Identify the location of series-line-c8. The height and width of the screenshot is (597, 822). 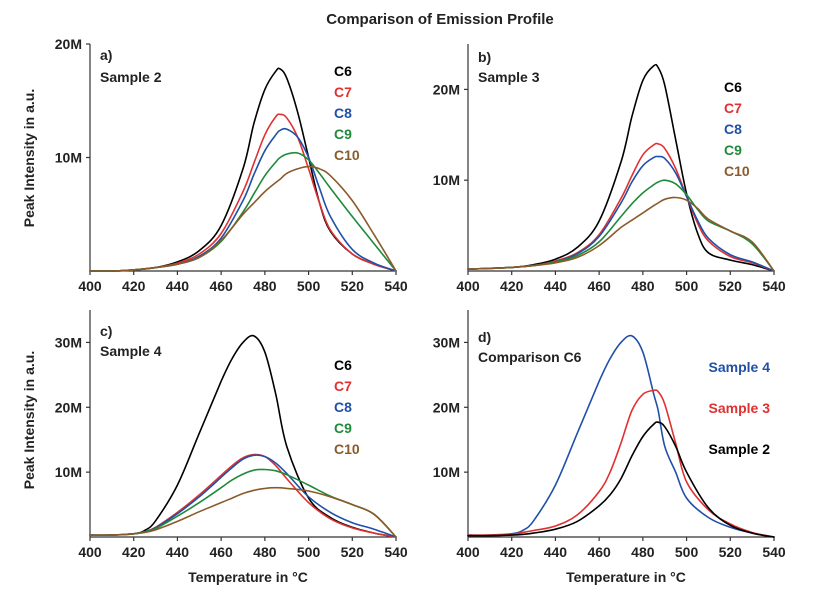
(243, 496).